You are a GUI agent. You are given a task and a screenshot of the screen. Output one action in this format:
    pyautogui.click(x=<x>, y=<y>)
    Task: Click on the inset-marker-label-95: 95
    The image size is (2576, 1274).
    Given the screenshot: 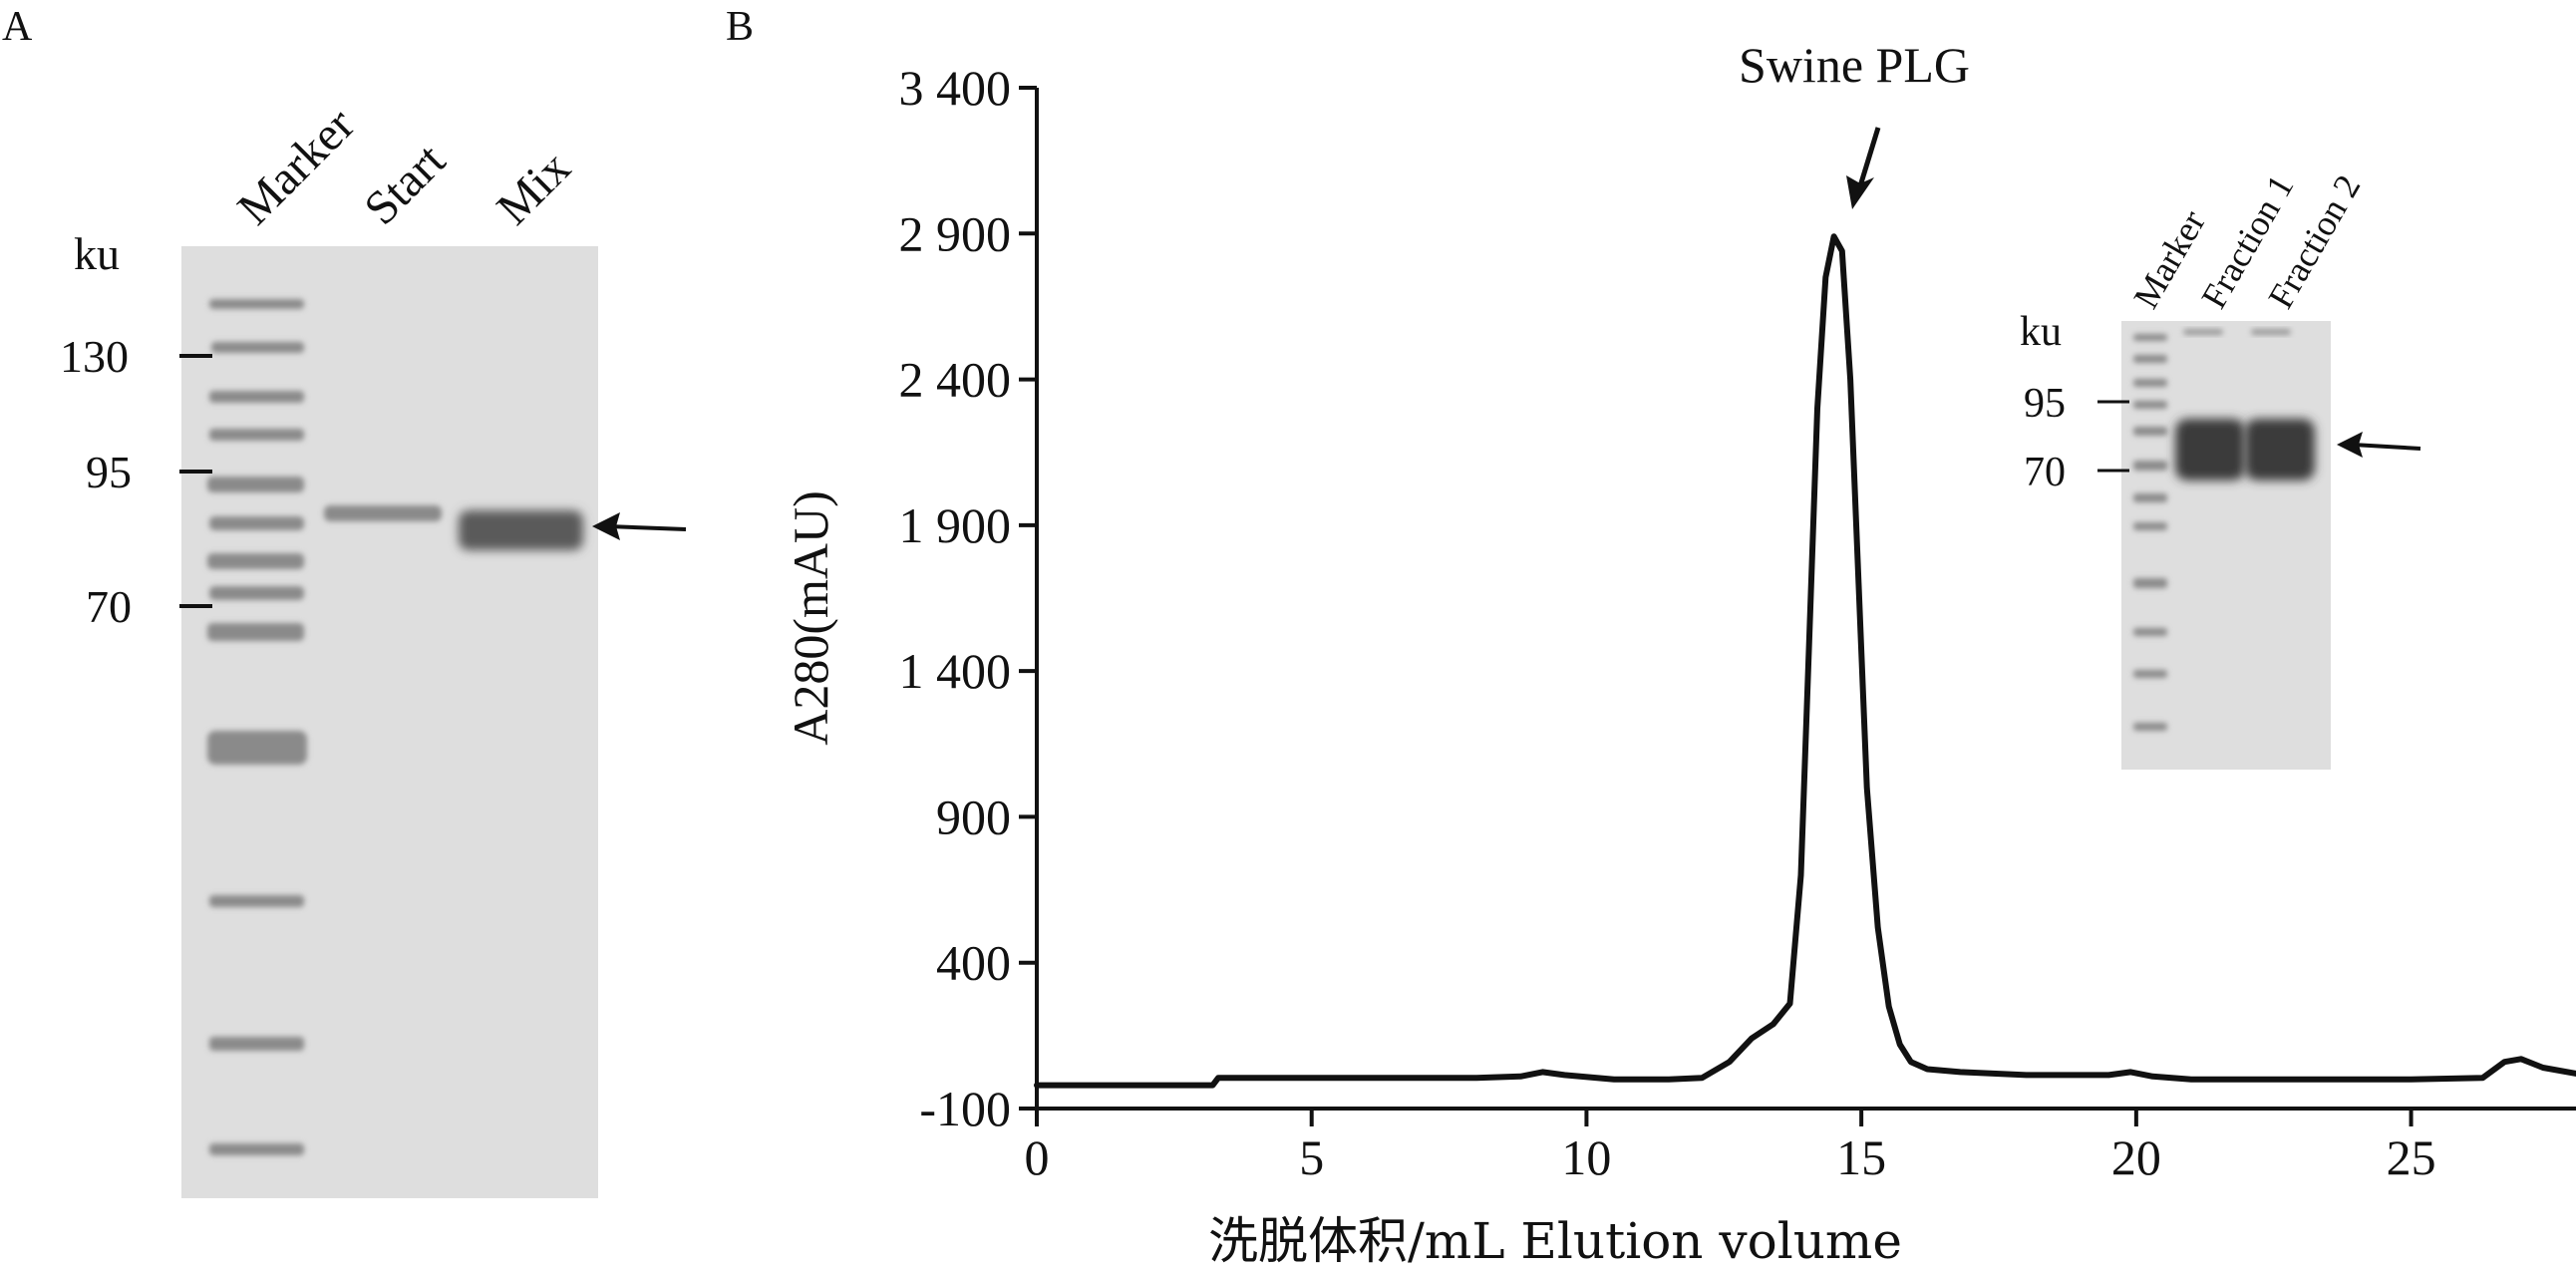 What is the action you would take?
    pyautogui.click(x=2045, y=404)
    